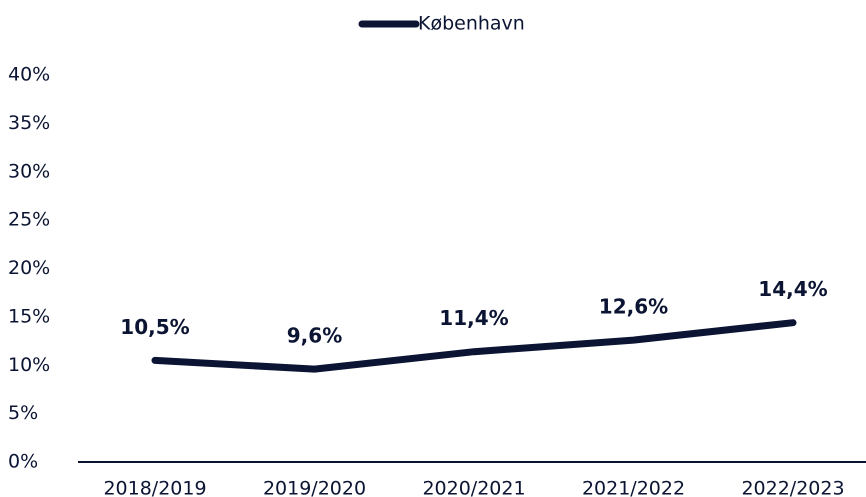 Image resolution: width=866 pixels, height=497 pixels. I want to click on y-tick-label: 30%, so click(29, 171).